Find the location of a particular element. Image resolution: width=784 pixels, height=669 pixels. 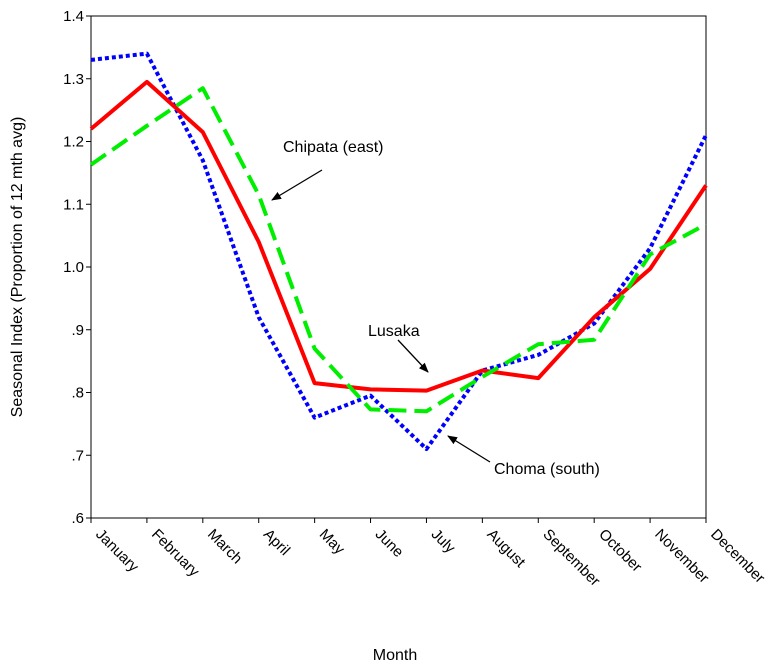

annotation-label-chipata: Chipata (east) is located at coordinates (333, 147).